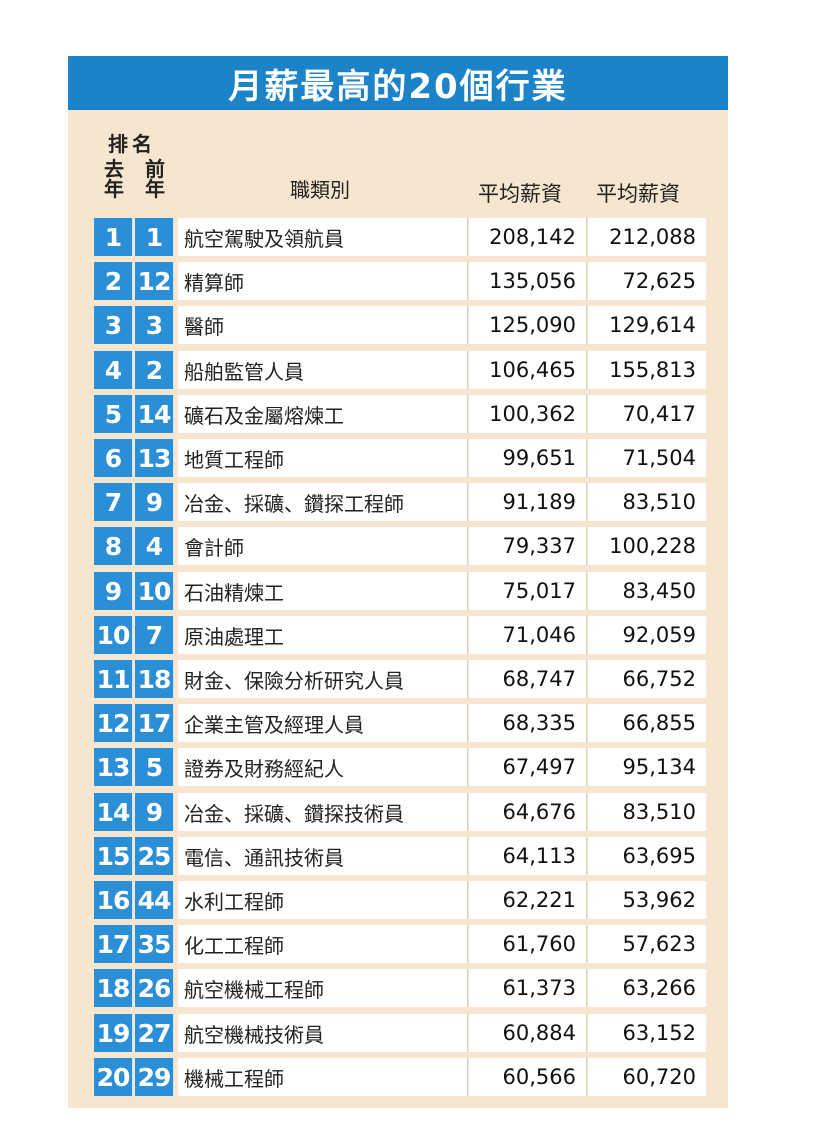  I want to click on job-category-cell: 化工工程師, so click(323, 944).